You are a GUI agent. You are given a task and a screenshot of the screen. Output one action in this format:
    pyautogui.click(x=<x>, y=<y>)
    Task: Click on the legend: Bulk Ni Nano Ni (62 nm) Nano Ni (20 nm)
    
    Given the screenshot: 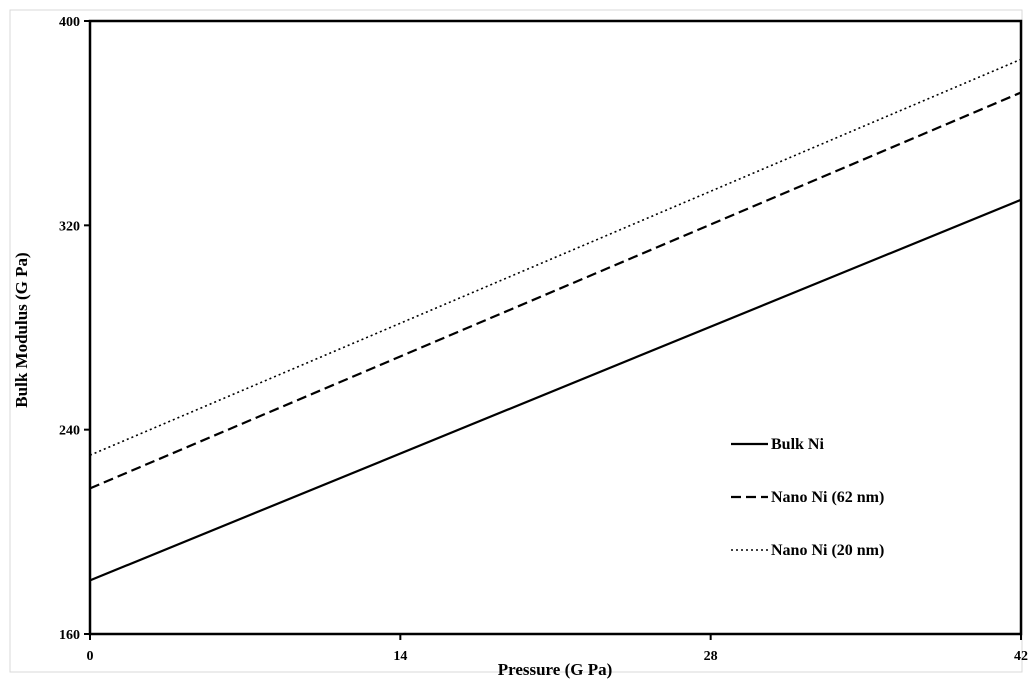 What is the action you would take?
    pyautogui.click(x=807, y=497)
    